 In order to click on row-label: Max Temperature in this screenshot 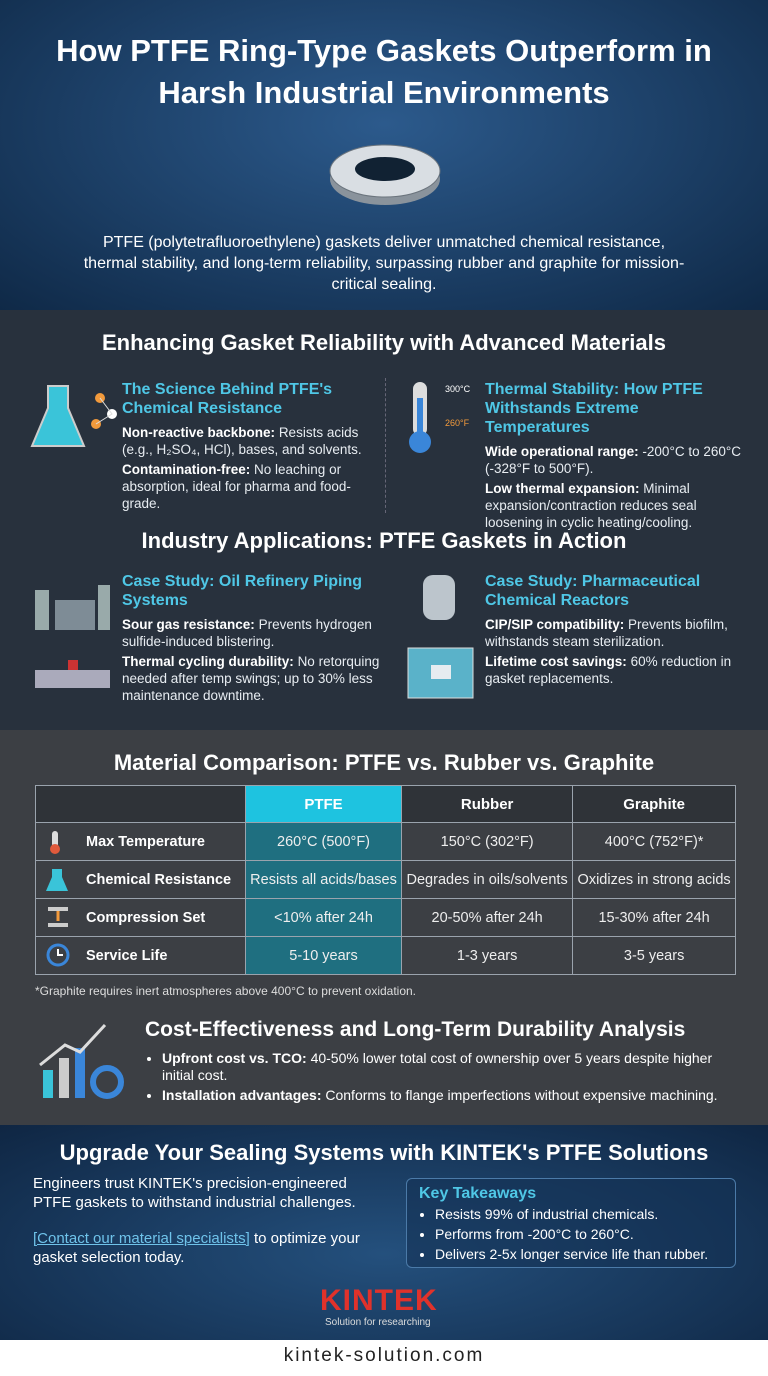, I will do `click(140, 841)`.